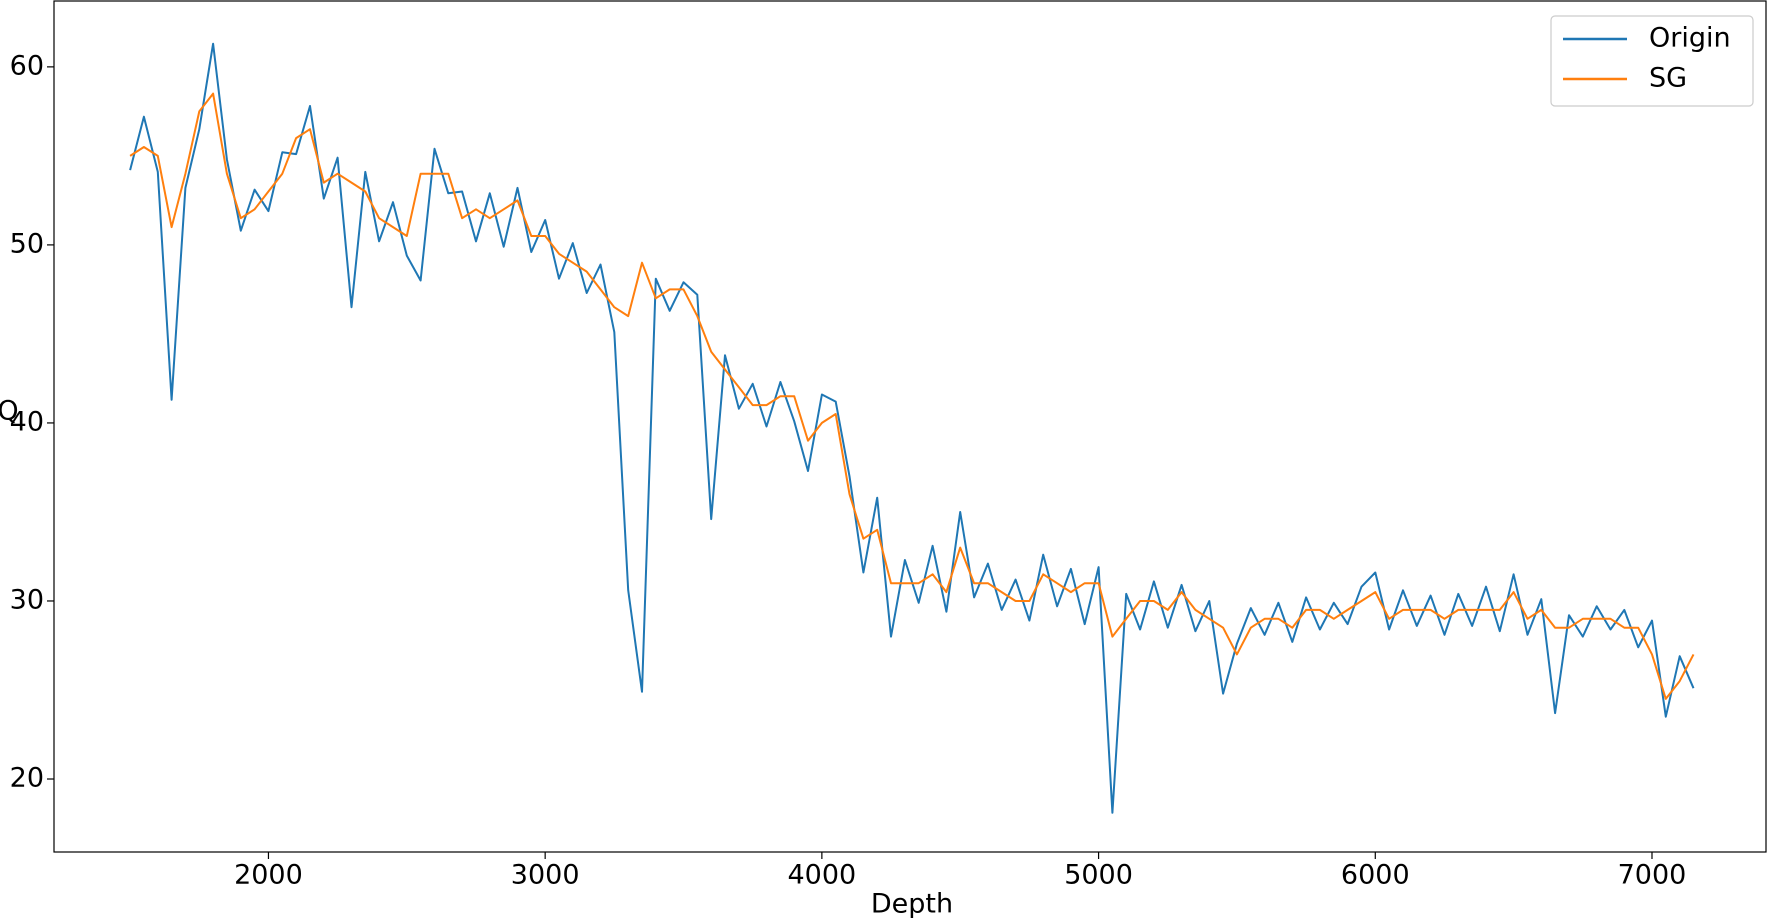 The height and width of the screenshot is (920, 1770). What do you see at coordinates (268, 875) in the screenshot?
I see `x-tick-label: 2000` at bounding box center [268, 875].